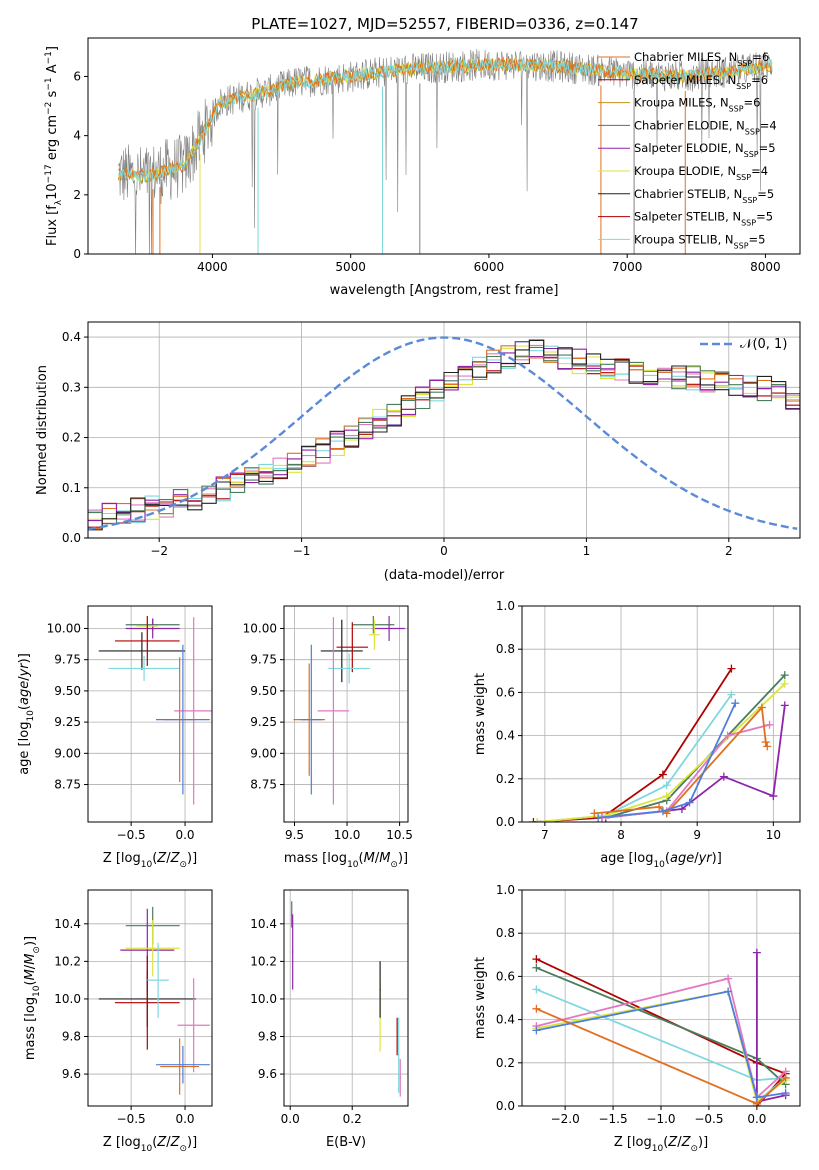 The image size is (819, 1170). I want to click on model-spectrum-line, so click(445, 121).